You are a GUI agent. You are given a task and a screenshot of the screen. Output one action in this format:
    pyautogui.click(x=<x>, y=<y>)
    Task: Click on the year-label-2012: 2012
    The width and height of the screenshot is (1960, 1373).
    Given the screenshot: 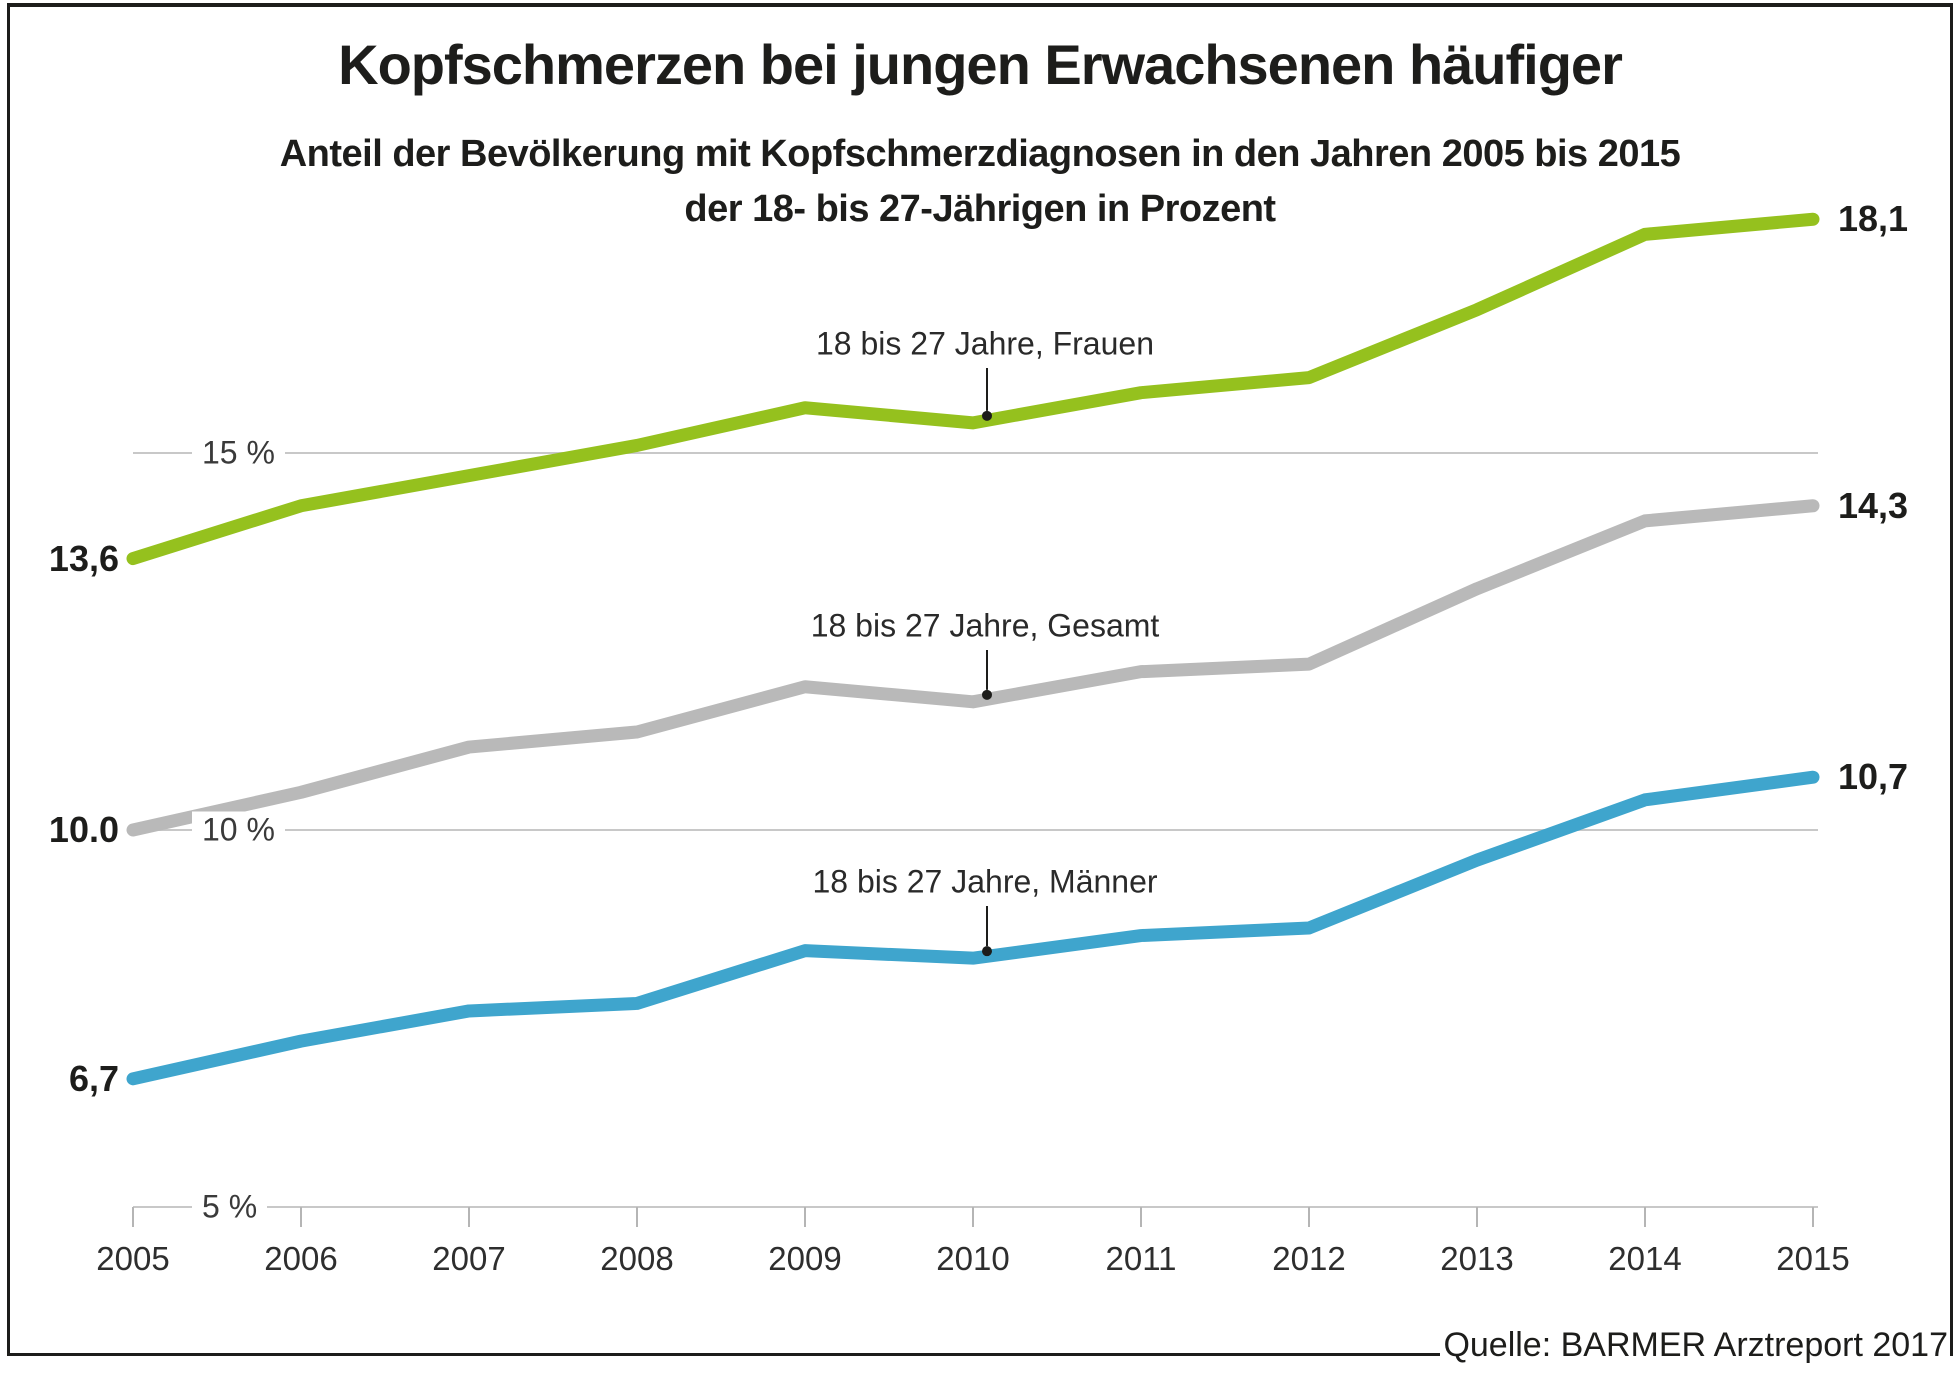 What is the action you would take?
    pyautogui.click(x=1309, y=1258)
    